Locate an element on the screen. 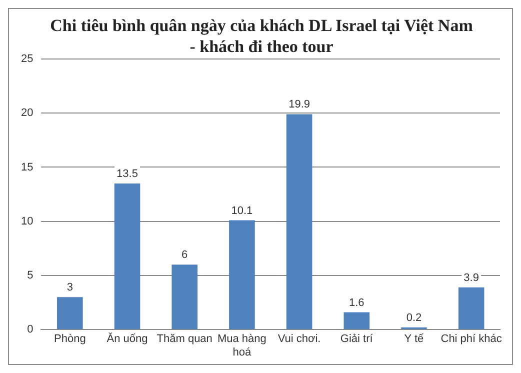 Image resolution: width=521 pixels, height=373 pixels. data-label: 3.9 is located at coordinates (471, 278).